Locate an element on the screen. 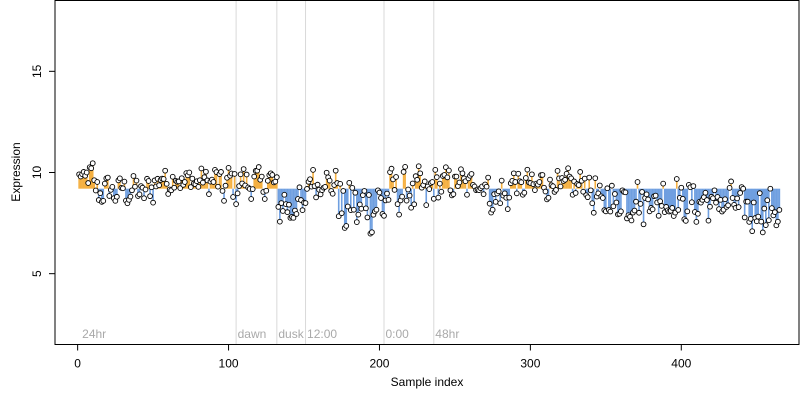  x-tick-label-4: 400 is located at coordinates (681, 364).